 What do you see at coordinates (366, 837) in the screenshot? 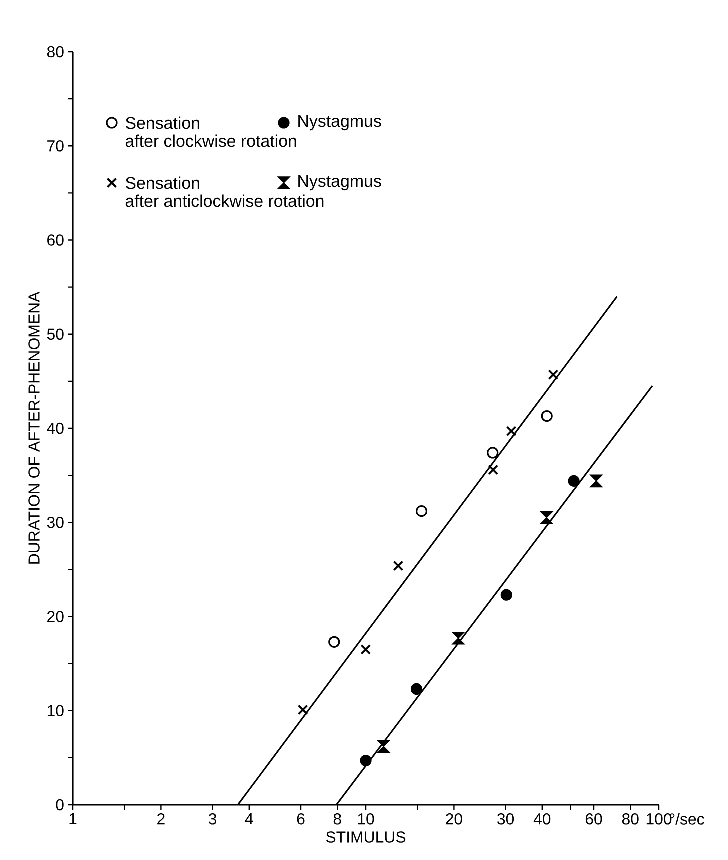
I see `x-axis-title: STIMULUS` at bounding box center [366, 837].